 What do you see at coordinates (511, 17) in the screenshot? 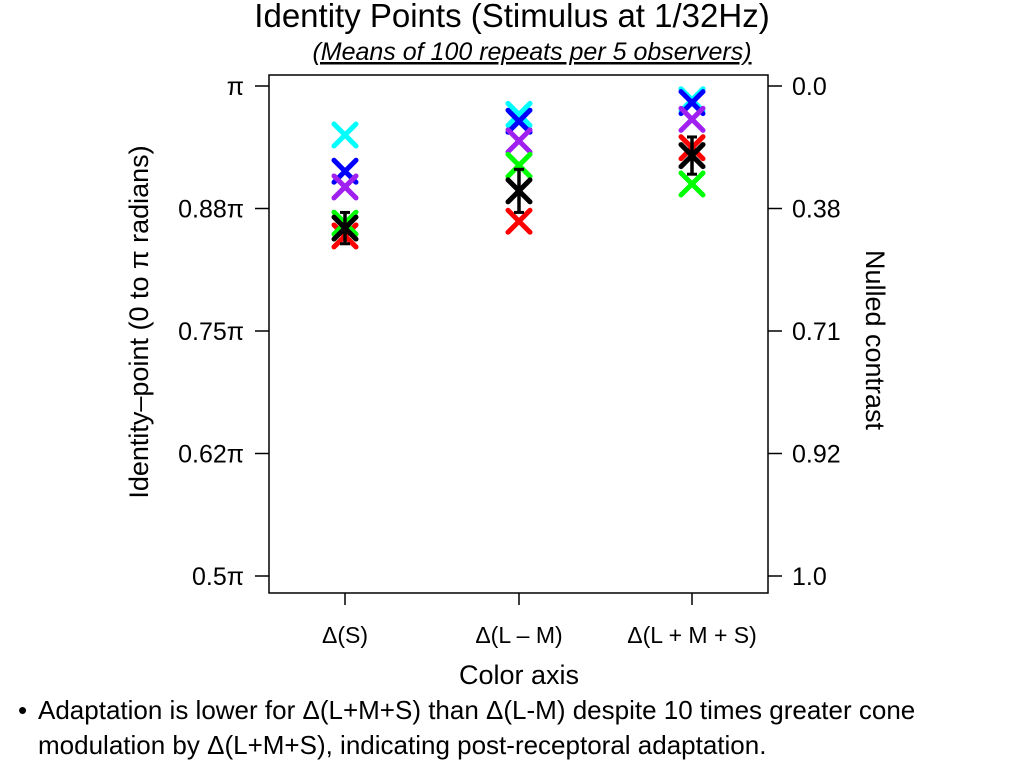
I see `chart-title: Identity Points (Stimulus at 1/32Hz)` at bounding box center [511, 17].